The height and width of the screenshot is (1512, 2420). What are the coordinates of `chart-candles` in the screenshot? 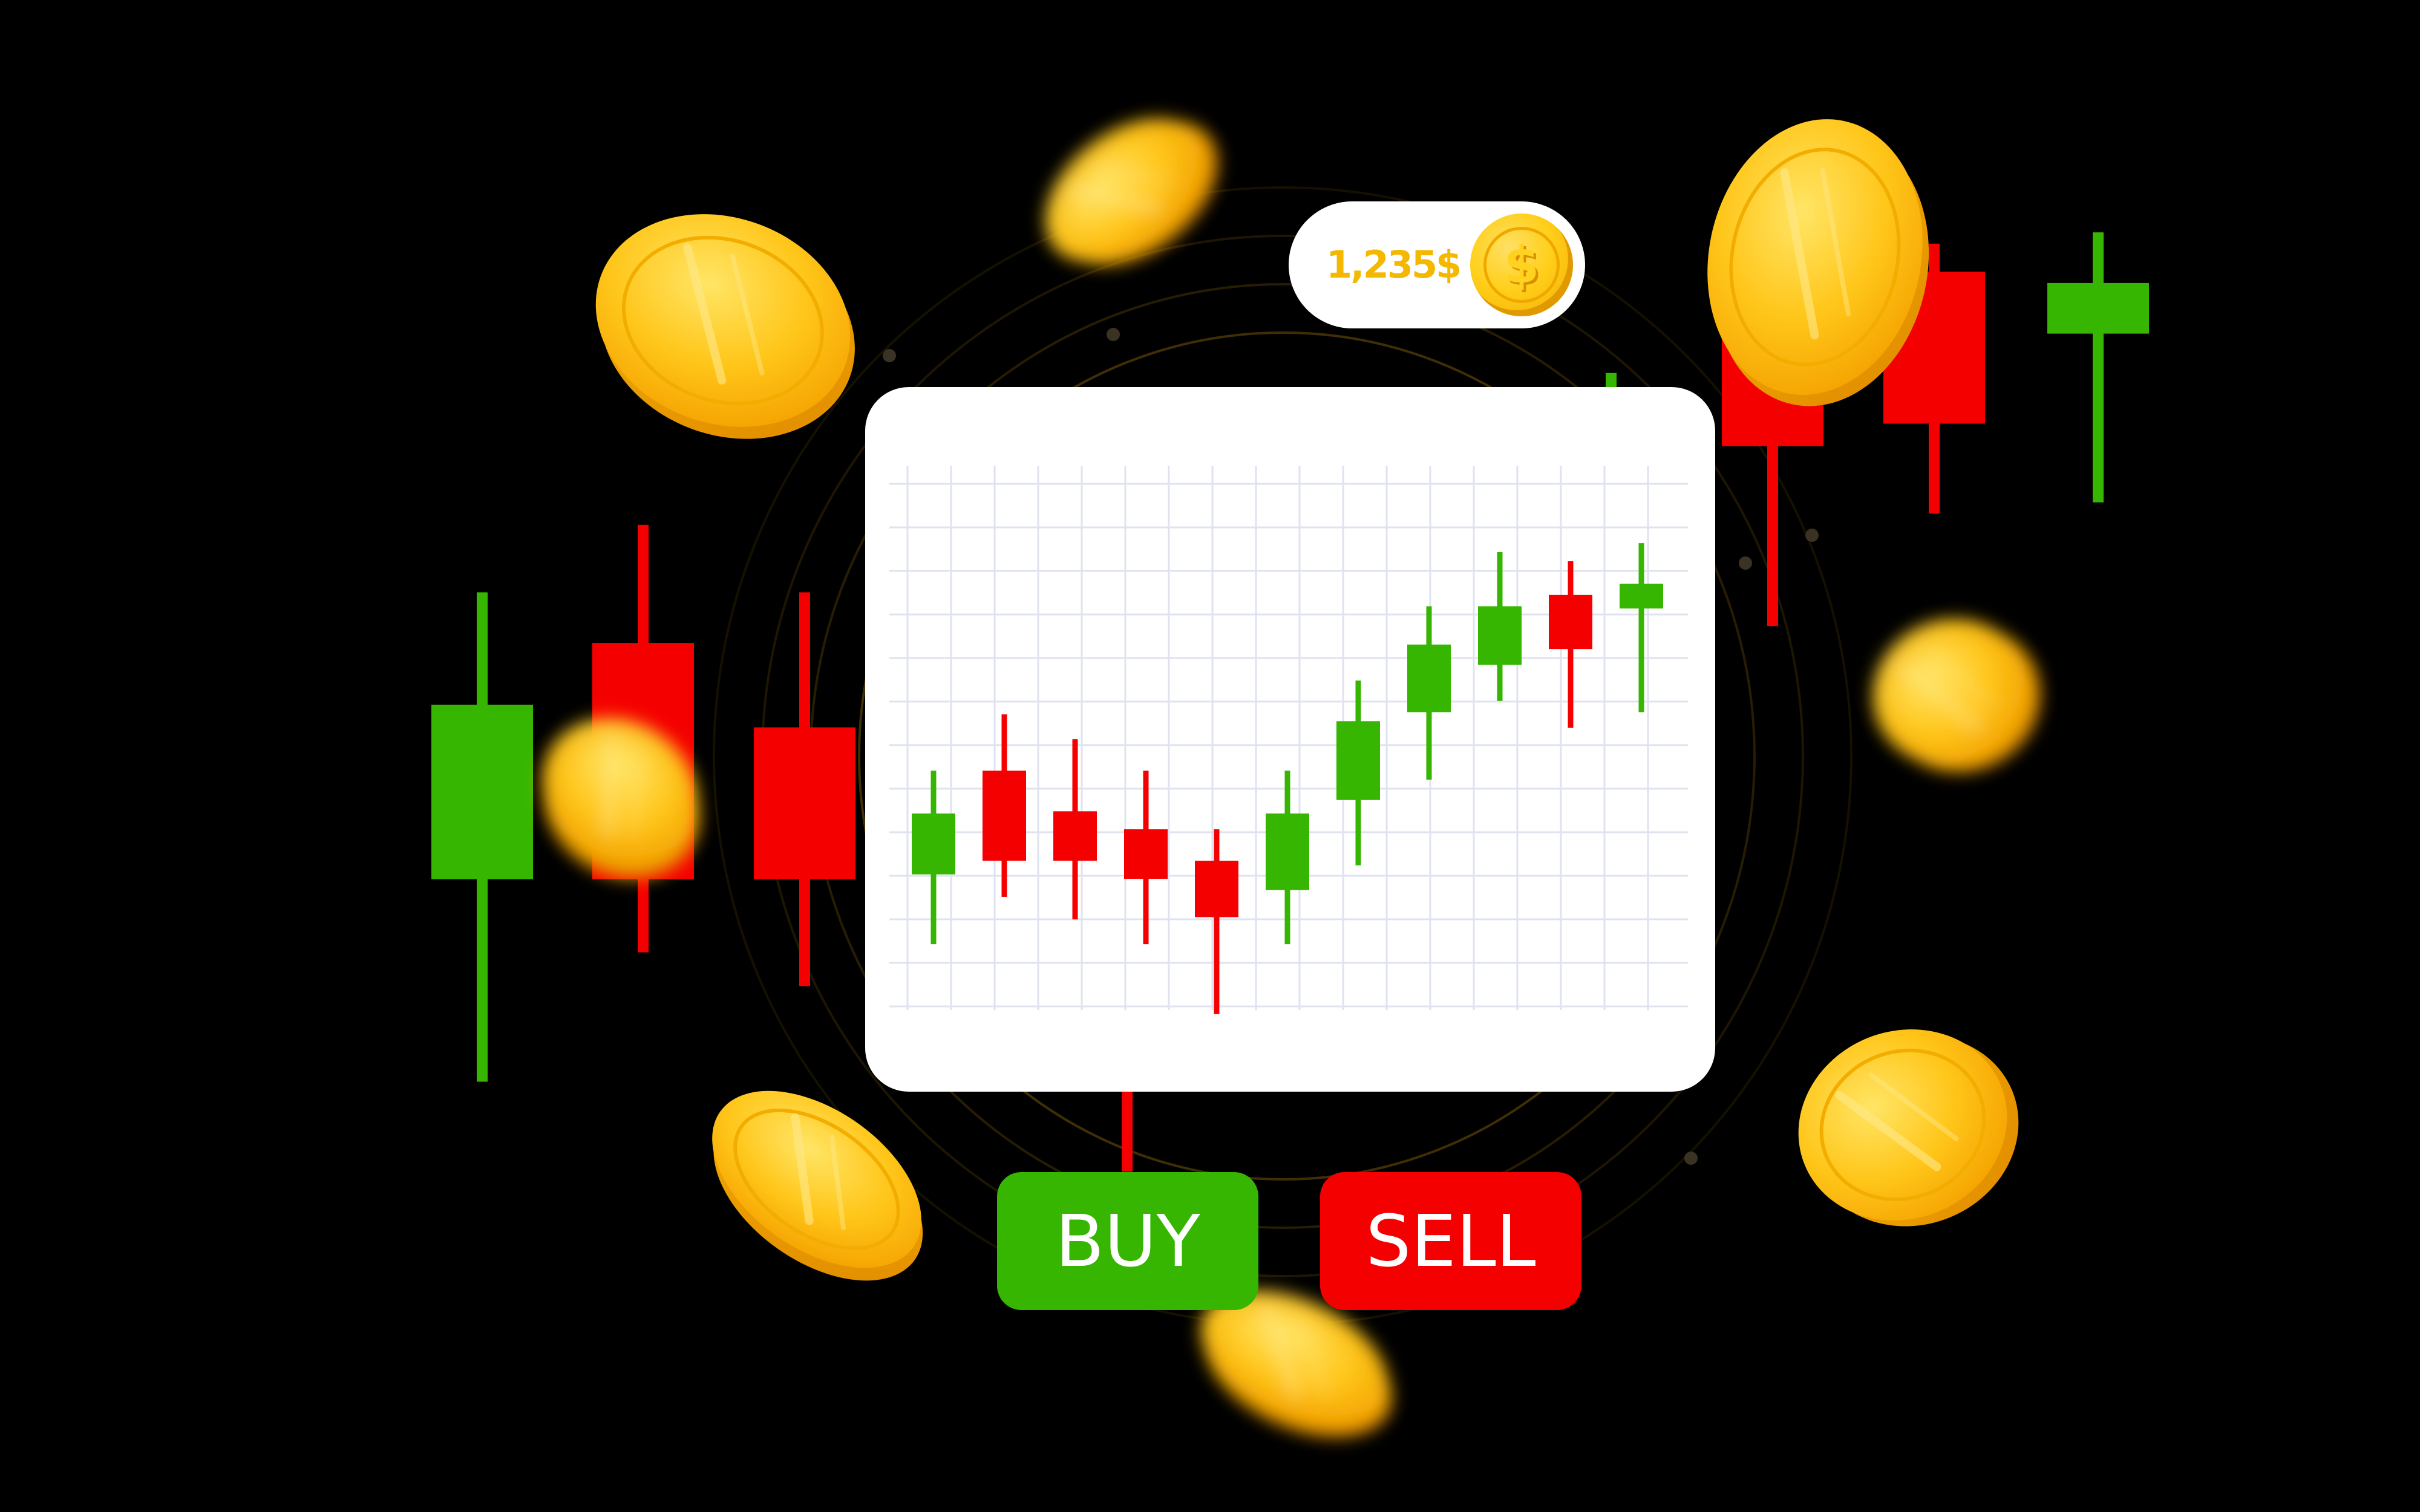 It's located at (1287, 778).